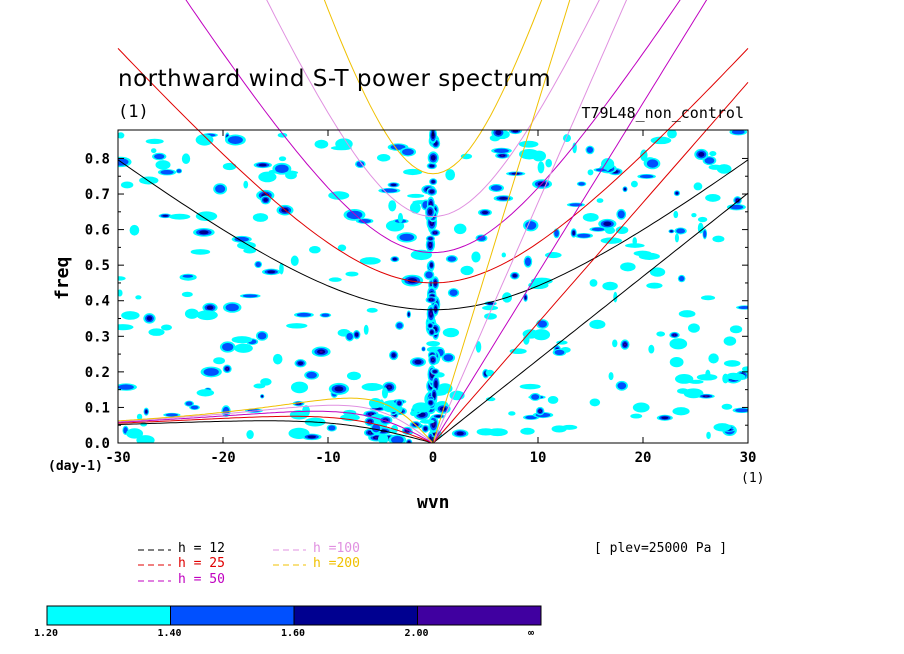 The width and height of the screenshot is (904, 654). Describe the element at coordinates (530, 221) in the screenshot. I see `kelvin-curve` at that location.